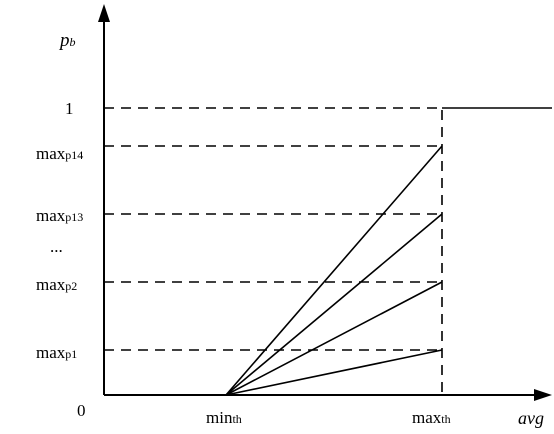 This screenshot has width=554, height=434. I want to click on origin-label: 0, so click(81, 410).